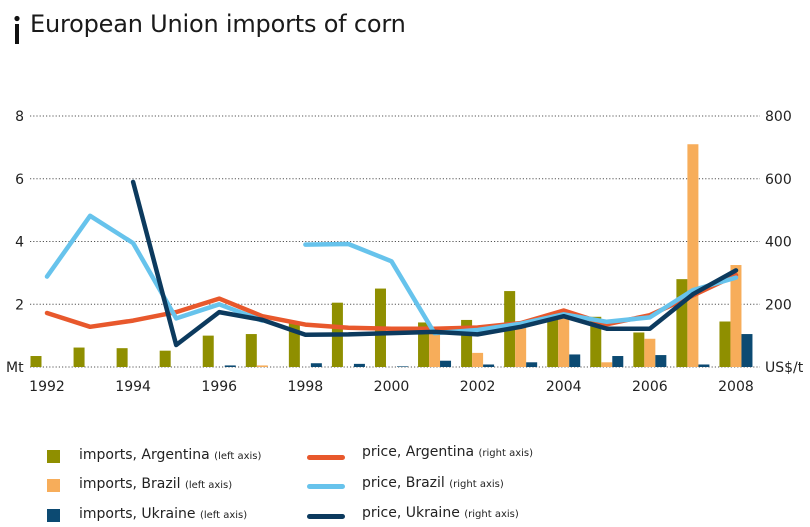 This screenshot has width=810, height=527. I want to click on y-tick-right: 800, so click(778, 117).